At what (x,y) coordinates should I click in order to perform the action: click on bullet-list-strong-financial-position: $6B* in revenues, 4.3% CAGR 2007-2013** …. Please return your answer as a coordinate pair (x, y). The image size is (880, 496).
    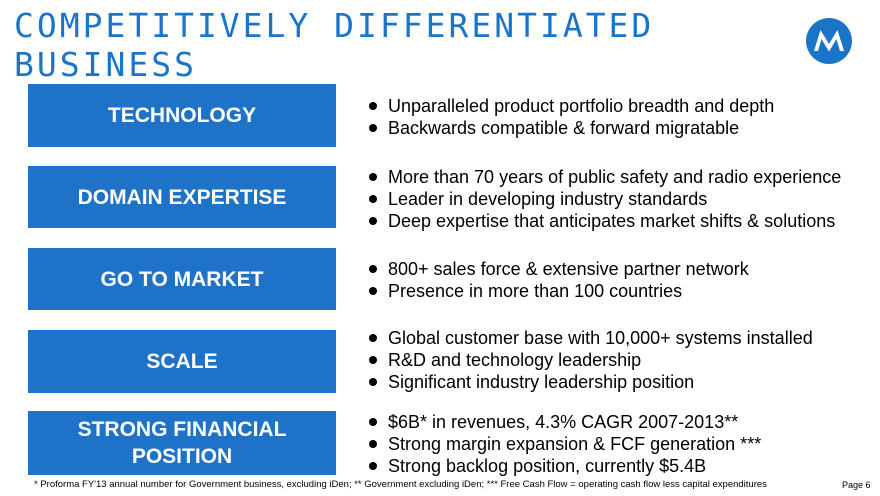
    Looking at the image, I should click on (564, 444).